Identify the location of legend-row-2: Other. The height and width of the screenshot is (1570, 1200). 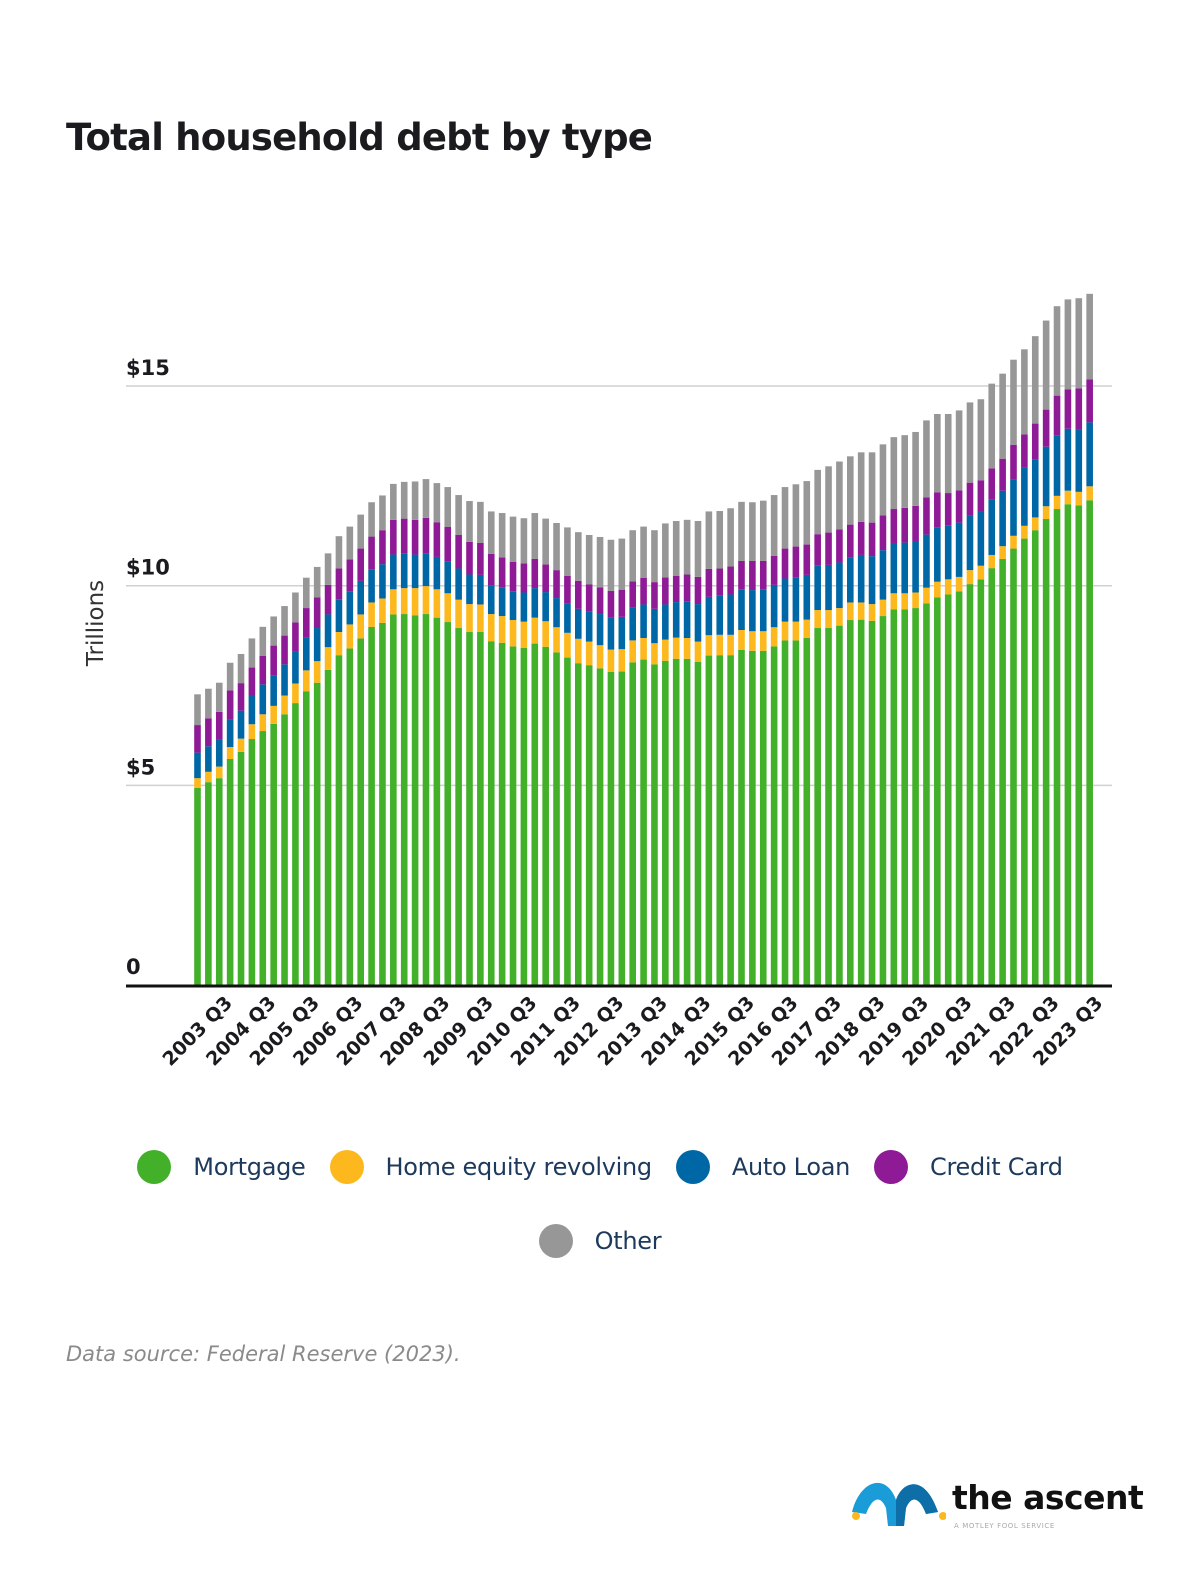
(600, 1241).